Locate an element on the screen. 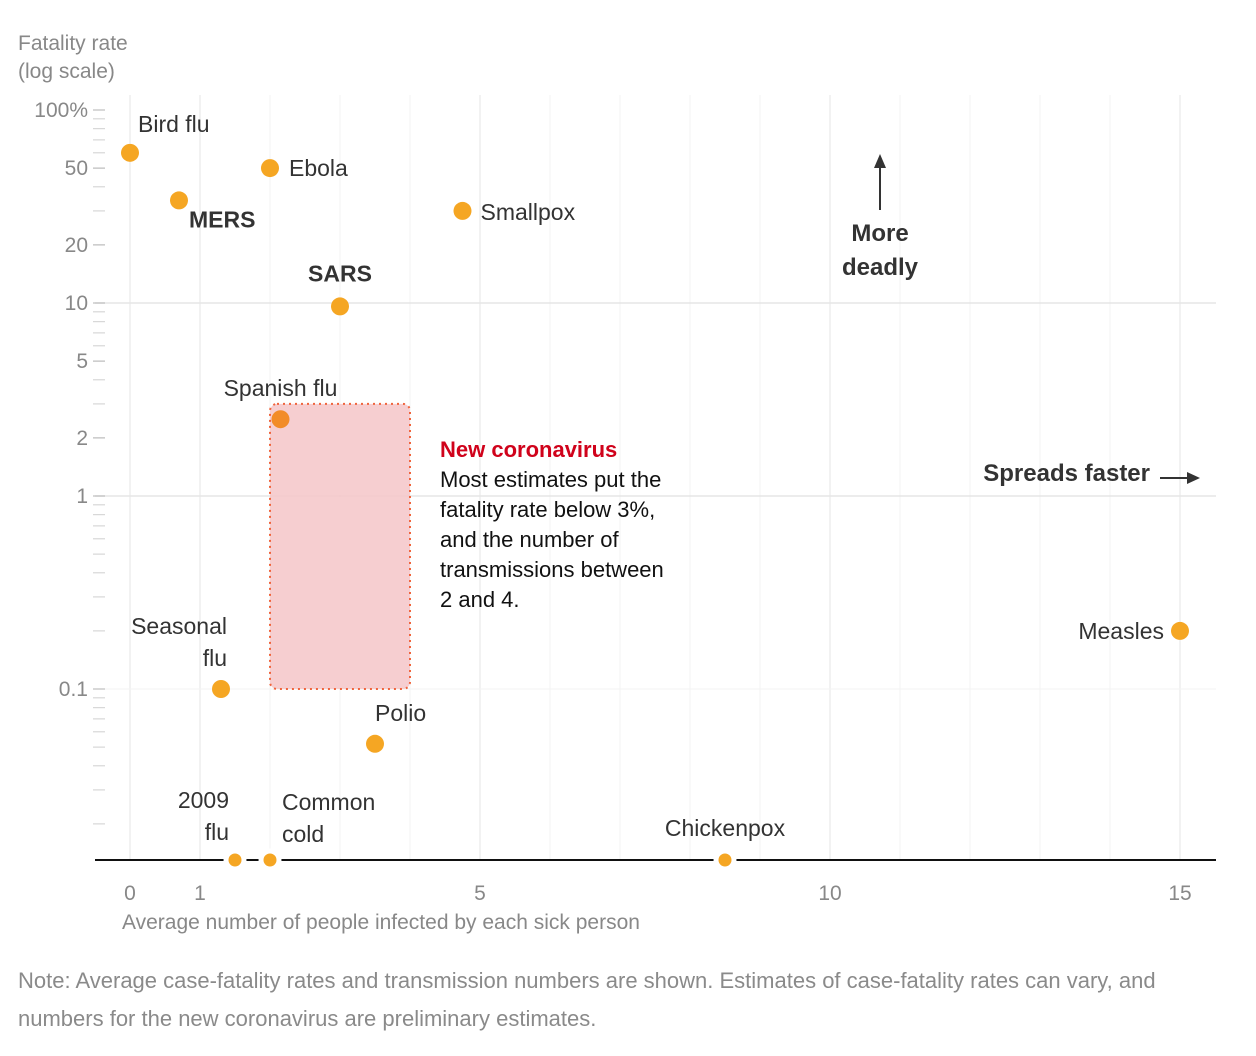  point-2009-flu is located at coordinates (235, 860).